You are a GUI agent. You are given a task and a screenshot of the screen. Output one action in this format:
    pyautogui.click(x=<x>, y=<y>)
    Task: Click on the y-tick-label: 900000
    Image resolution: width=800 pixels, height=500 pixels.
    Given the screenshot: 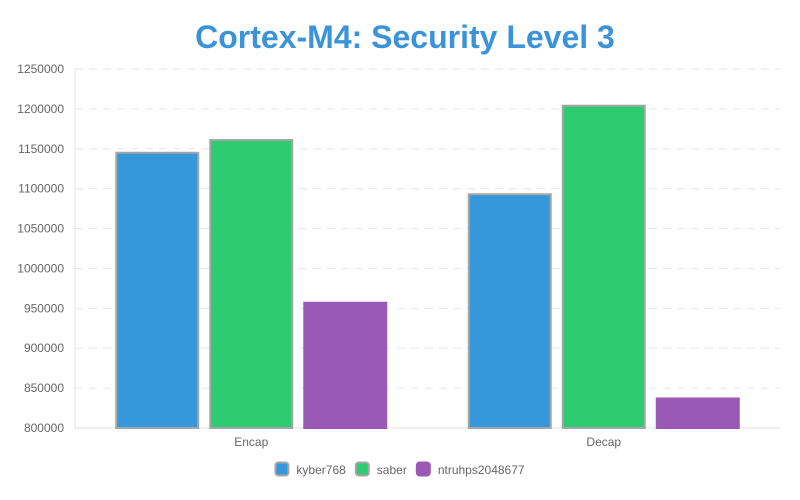 What is the action you would take?
    pyautogui.click(x=44, y=348)
    